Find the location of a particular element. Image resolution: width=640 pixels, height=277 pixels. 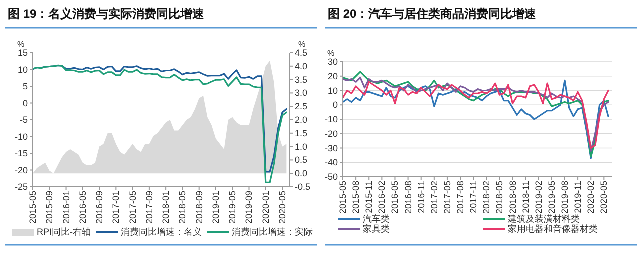

x-tick-label: 2020-02 is located at coordinates (591, 197).